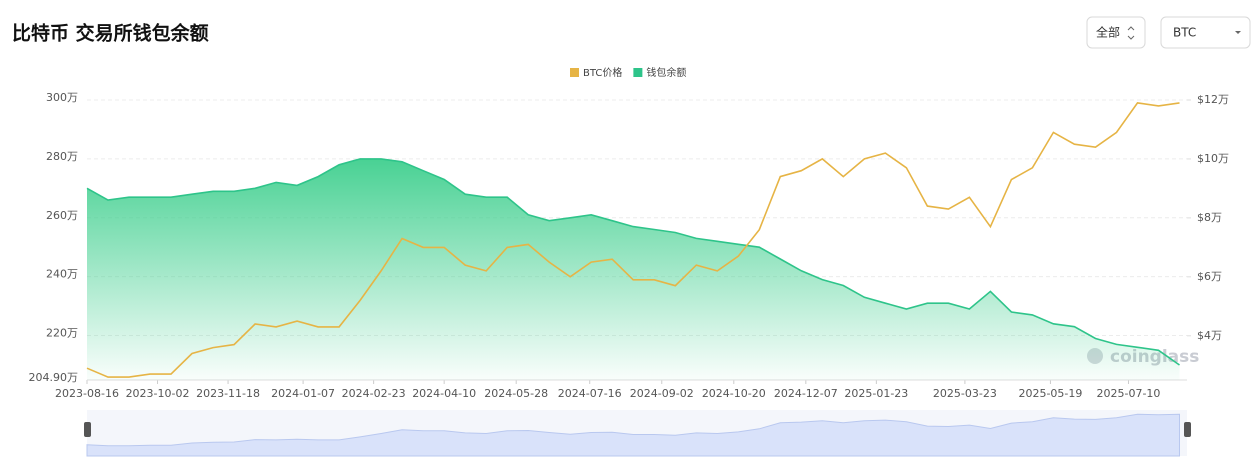  Describe the element at coordinates (158, 393) in the screenshot. I see `x-tick-label: 2023-10-02` at that location.